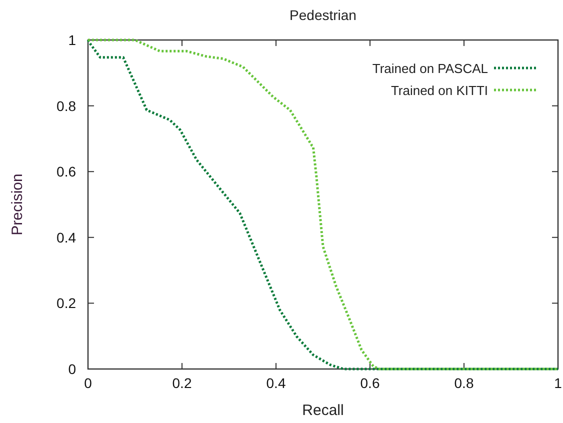 This screenshot has height=423, width=563. I want to click on x-tick-label: 1, so click(558, 383).